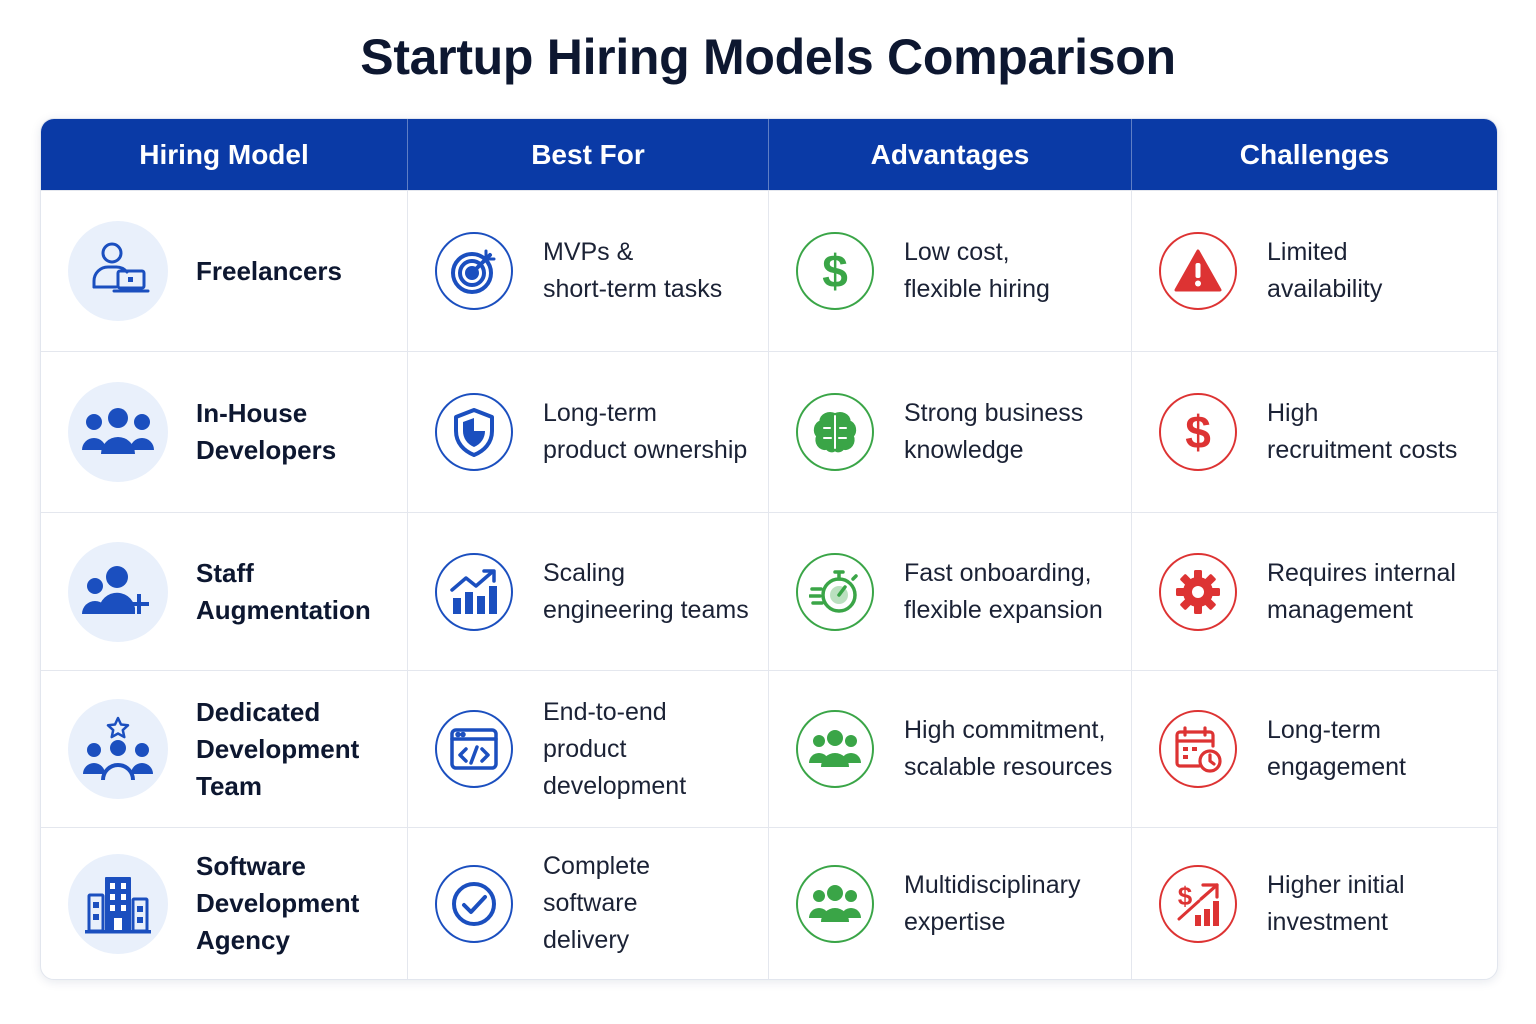 This screenshot has width=1536, height=1024. I want to click on table-row: Freelancers MVPs & short-term tasks, so click(769, 270).